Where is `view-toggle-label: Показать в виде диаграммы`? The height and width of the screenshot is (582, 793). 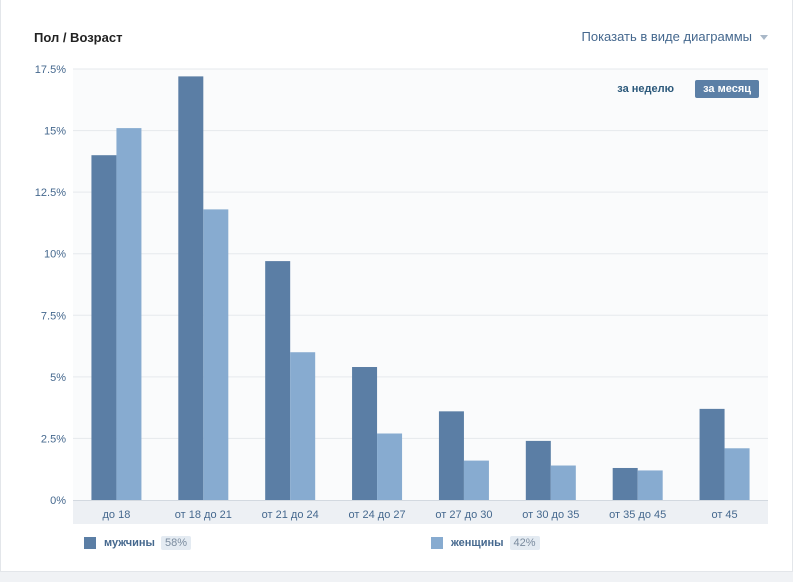 view-toggle-label: Показать в виде диаграммы is located at coordinates (667, 36).